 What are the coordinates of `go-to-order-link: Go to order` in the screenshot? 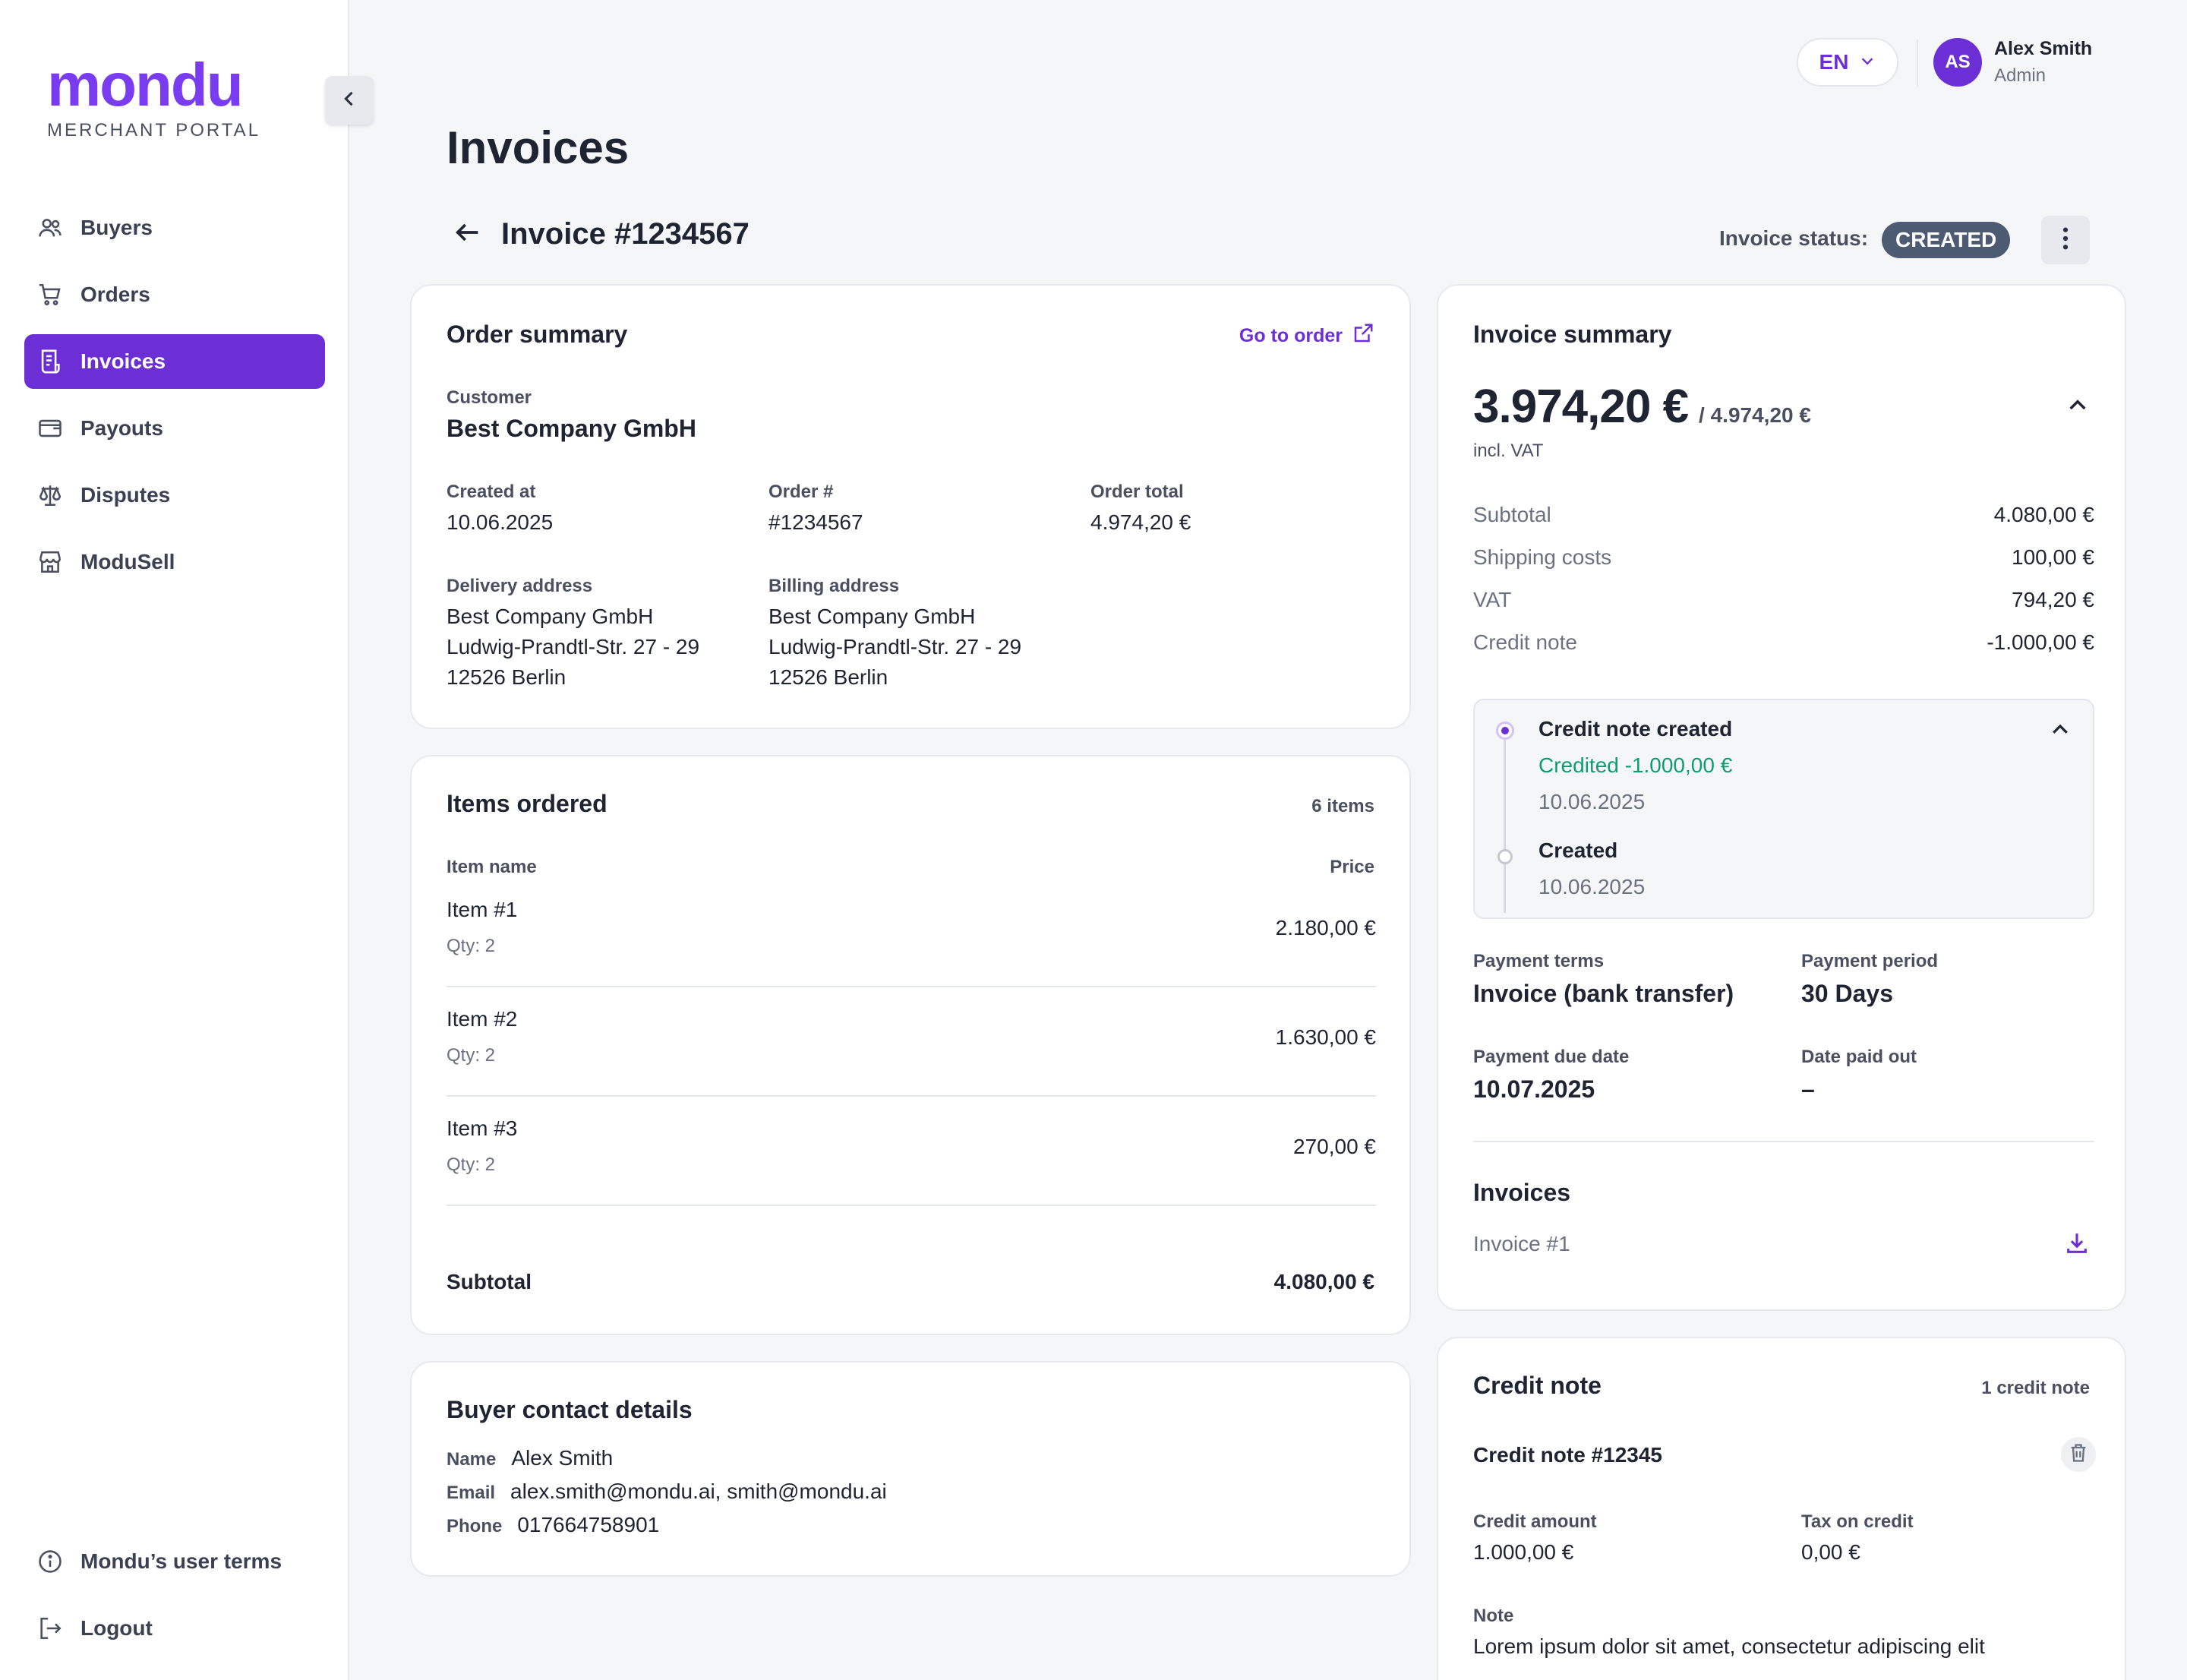 It's located at (1306, 336).